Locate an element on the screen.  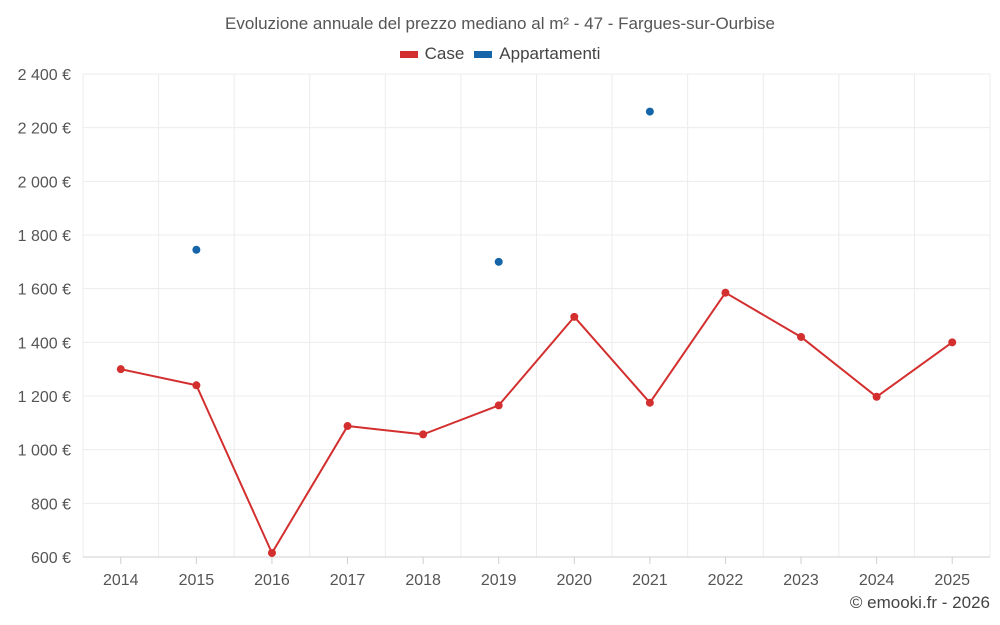
x-tick-label: 2016 is located at coordinates (272, 580).